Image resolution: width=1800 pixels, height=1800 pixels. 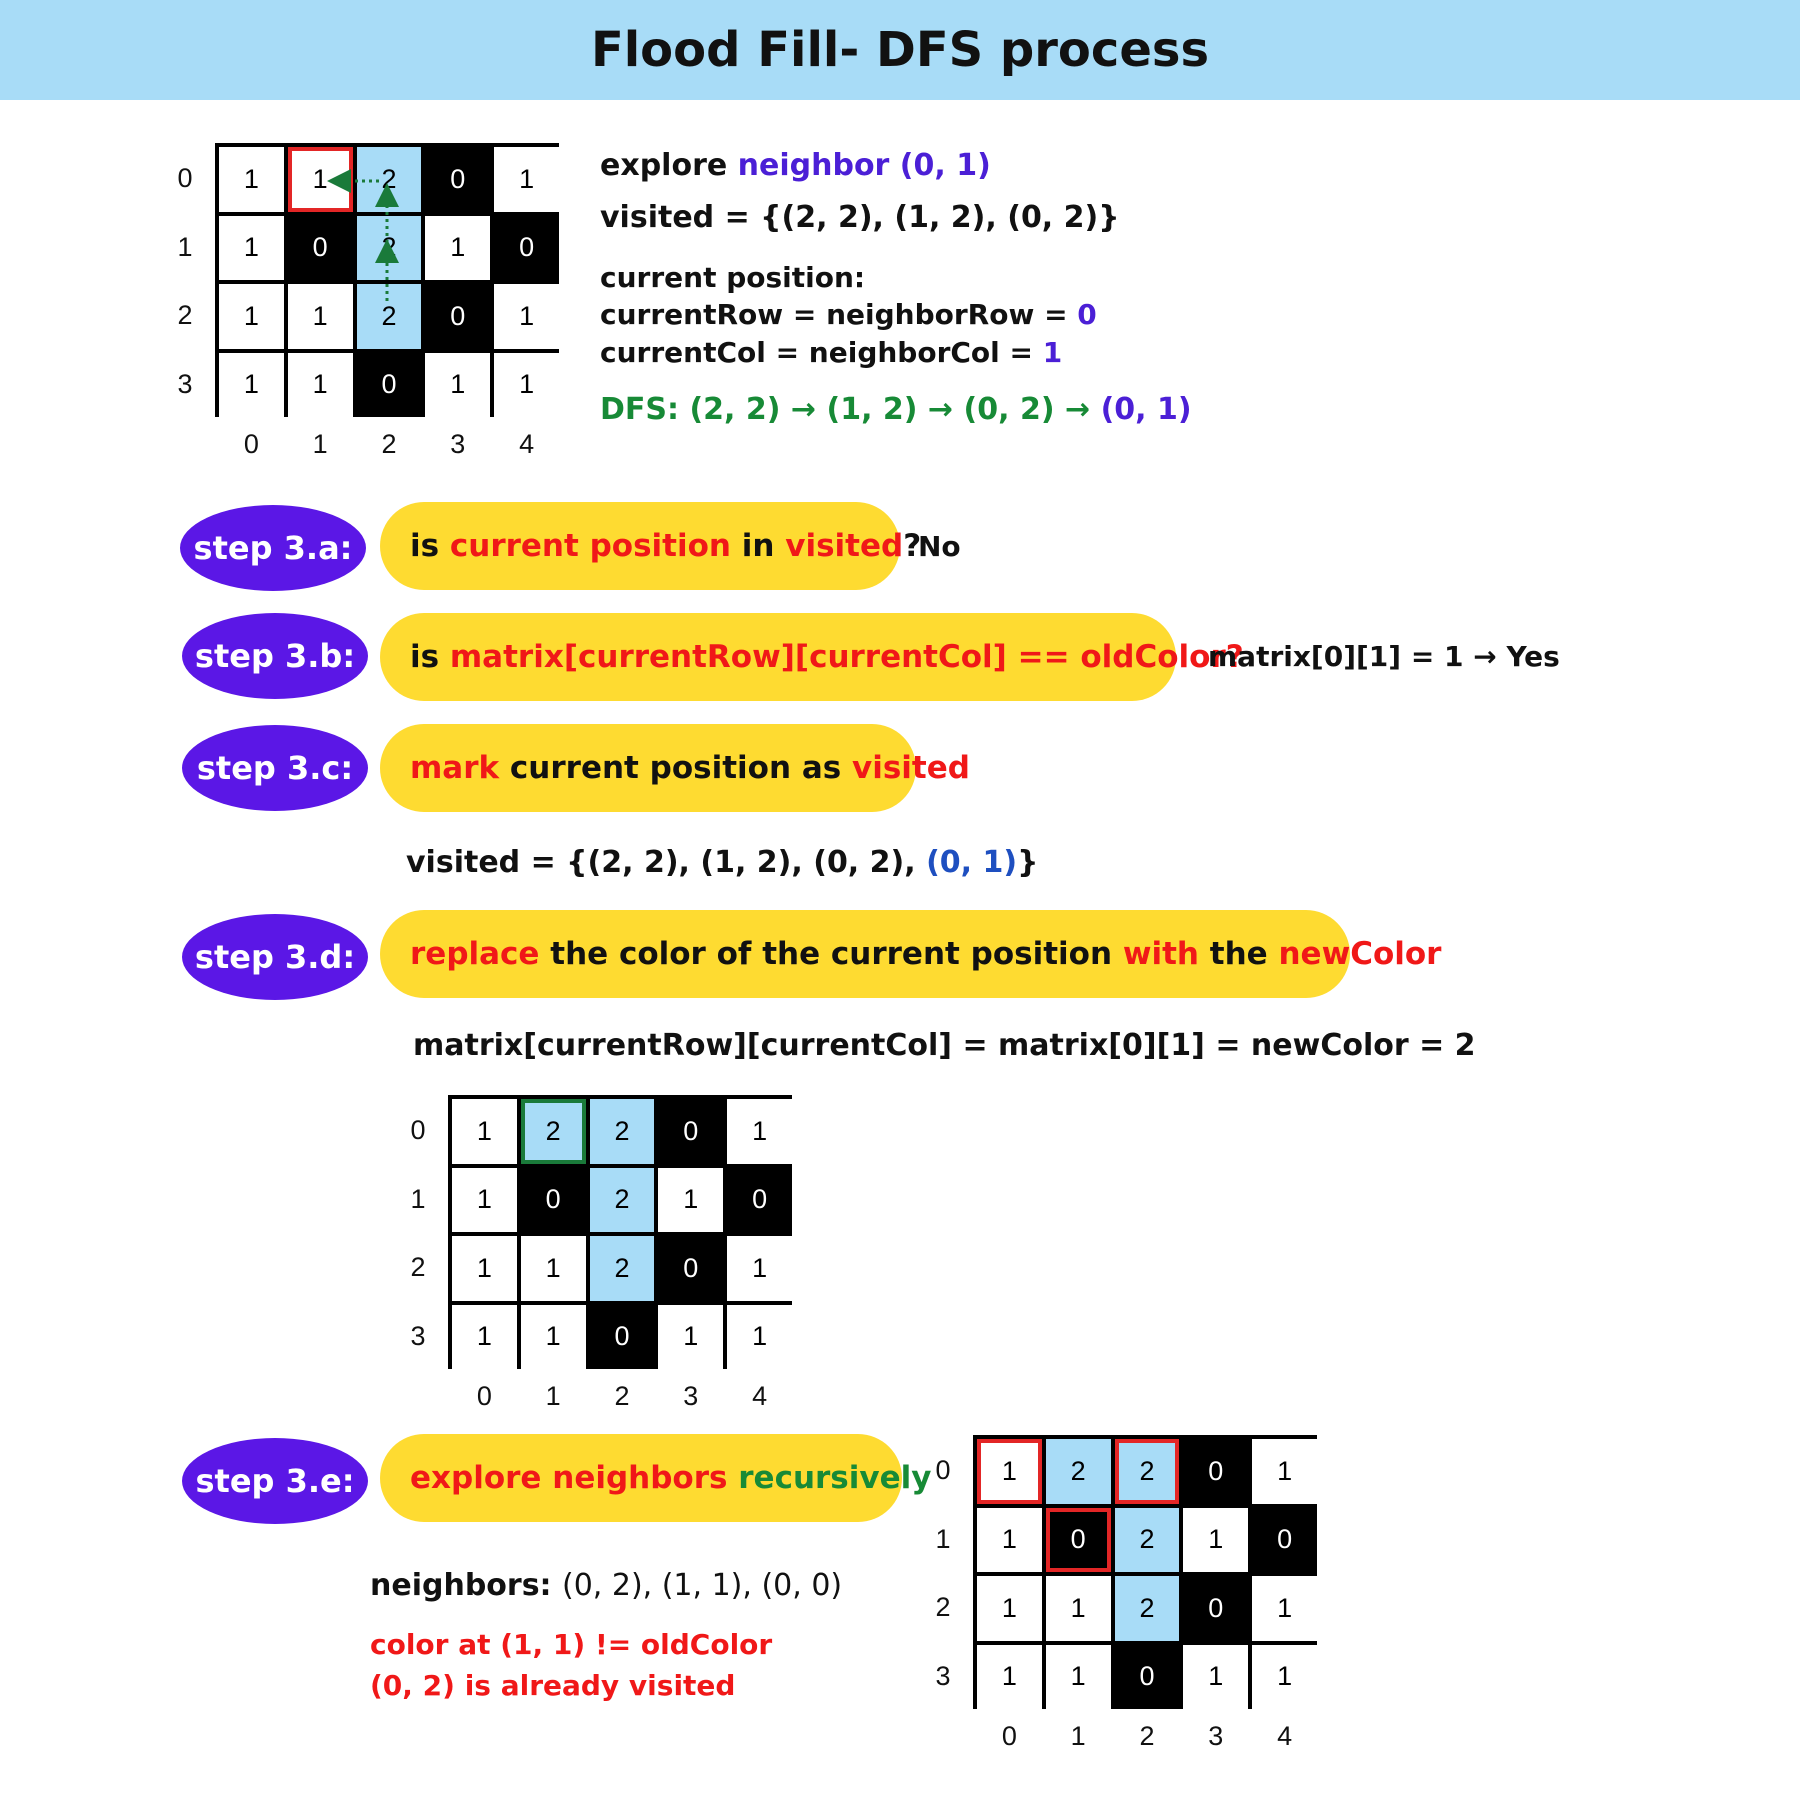 What do you see at coordinates (648, 768) in the screenshot?
I see `step-3c-action: mark current position as visited` at bounding box center [648, 768].